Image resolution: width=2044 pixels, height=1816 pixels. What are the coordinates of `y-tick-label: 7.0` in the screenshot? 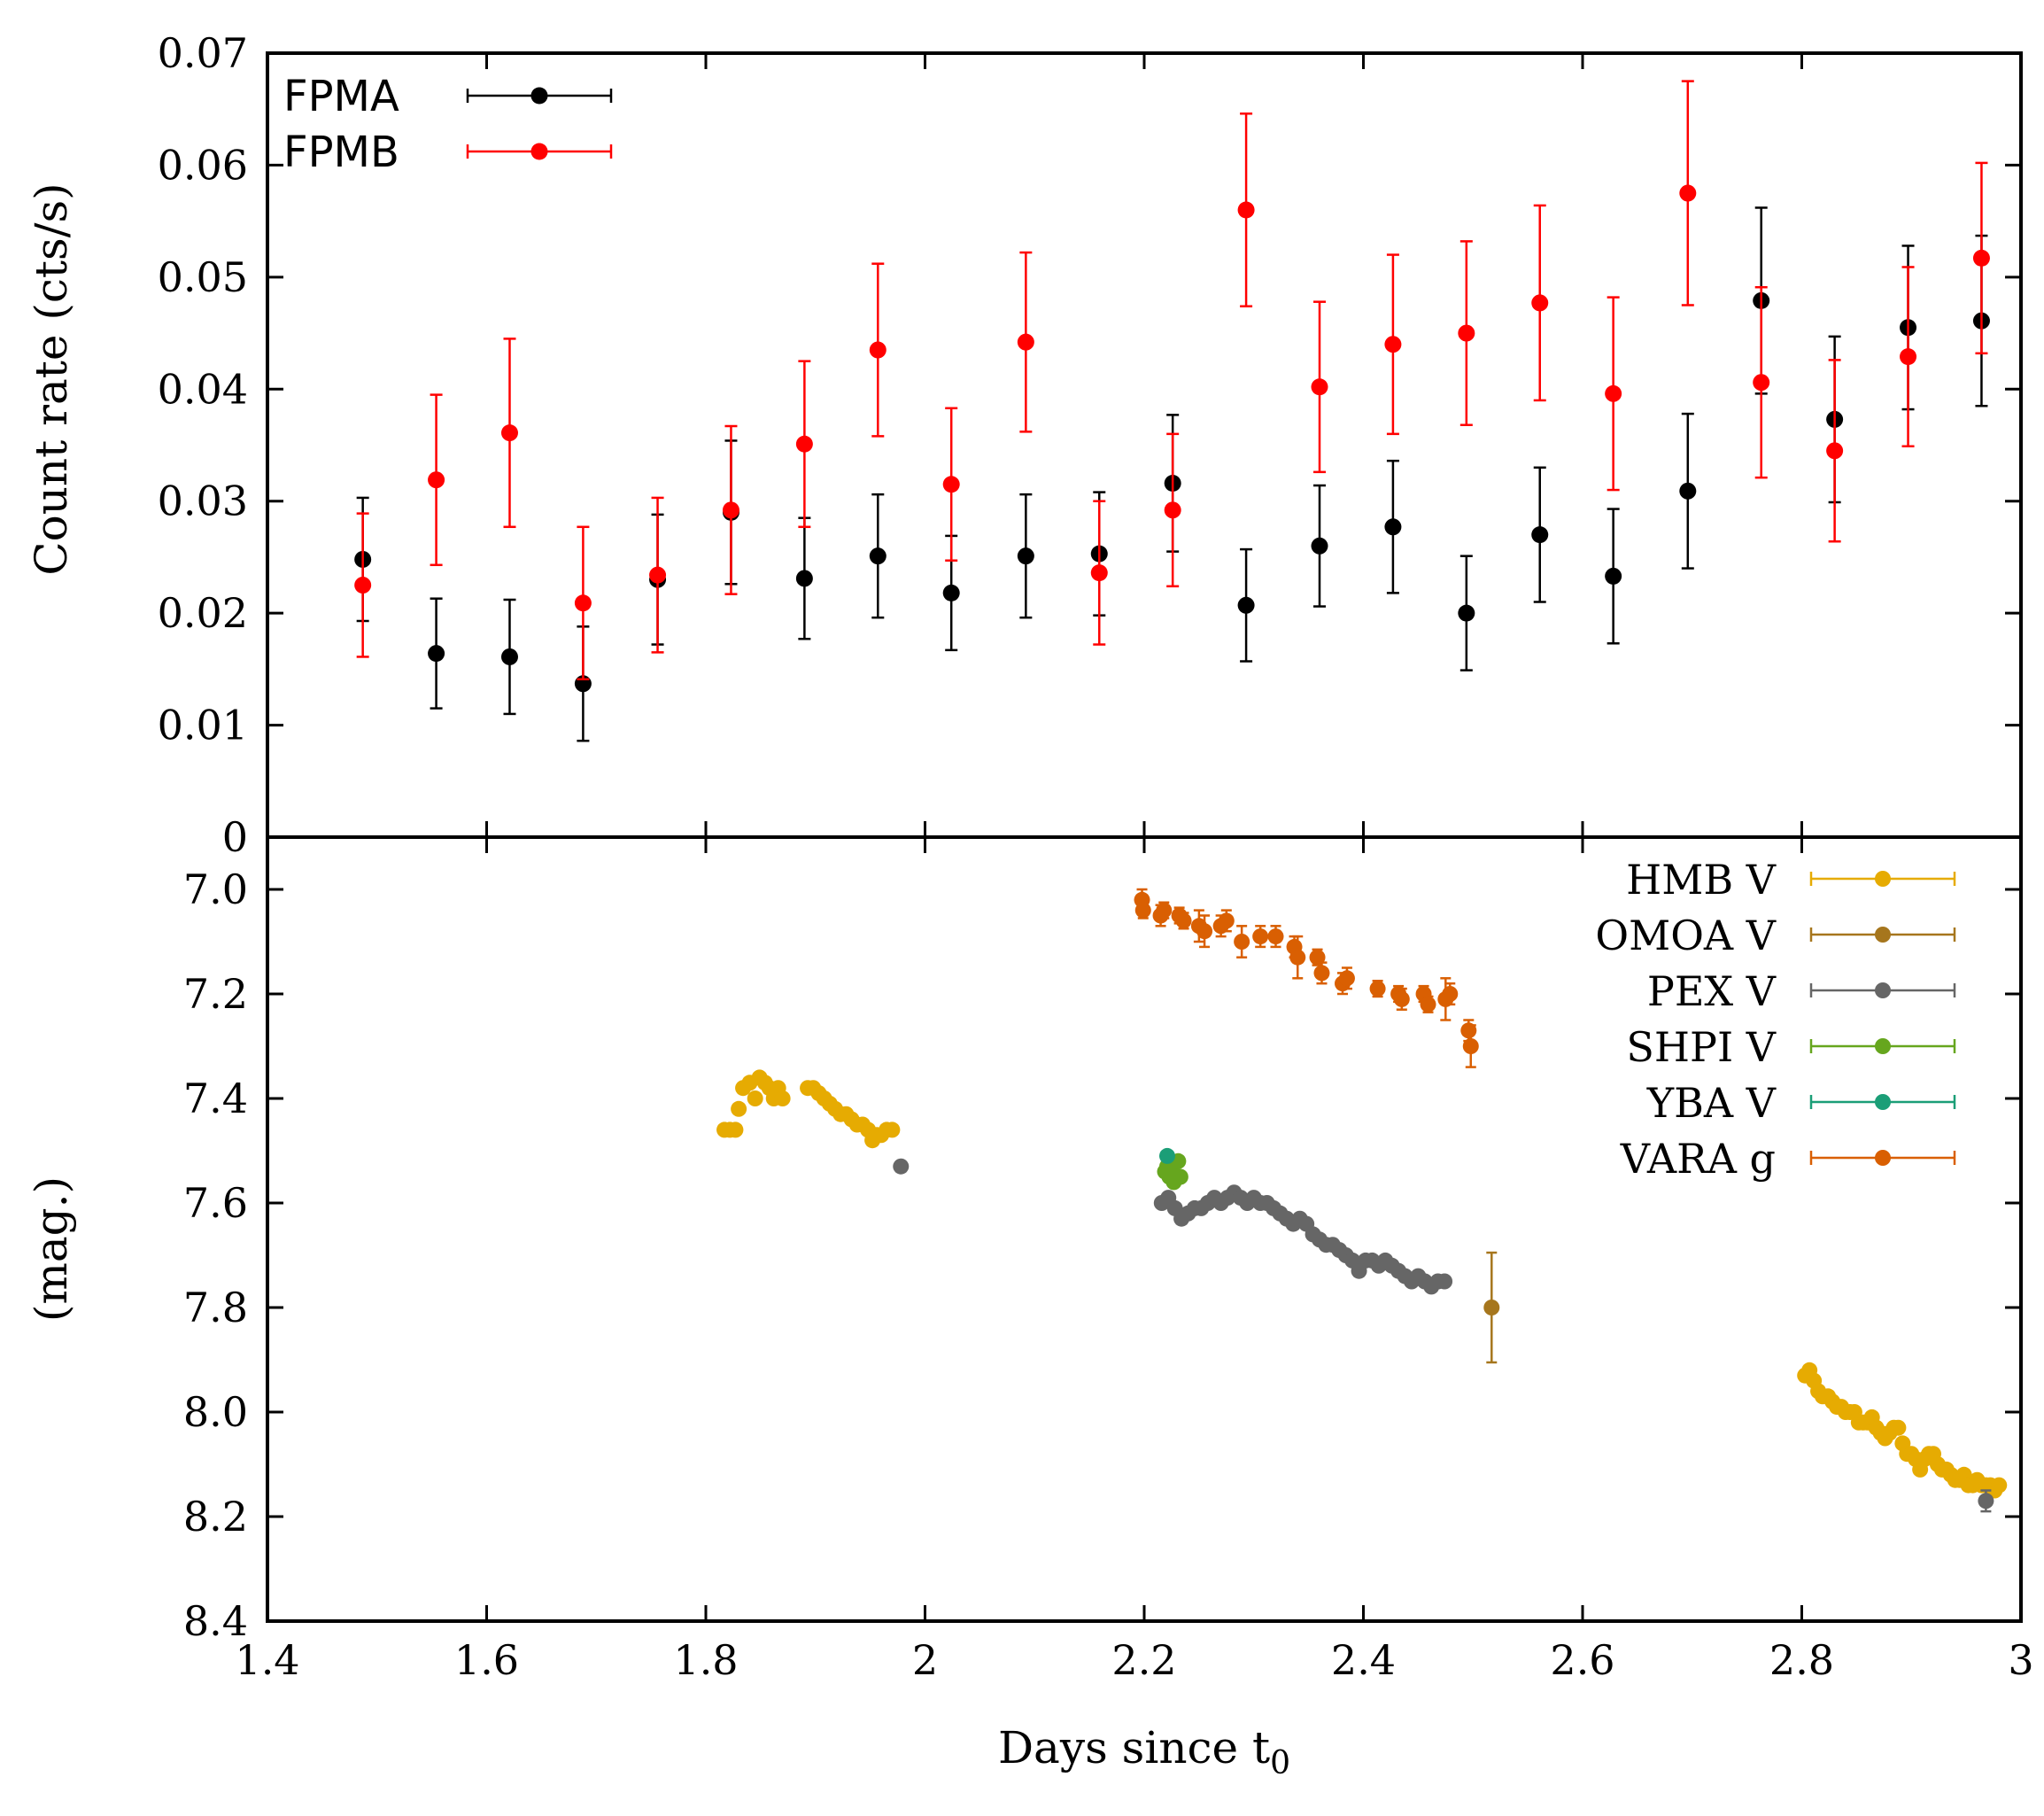 It's located at (216, 889).